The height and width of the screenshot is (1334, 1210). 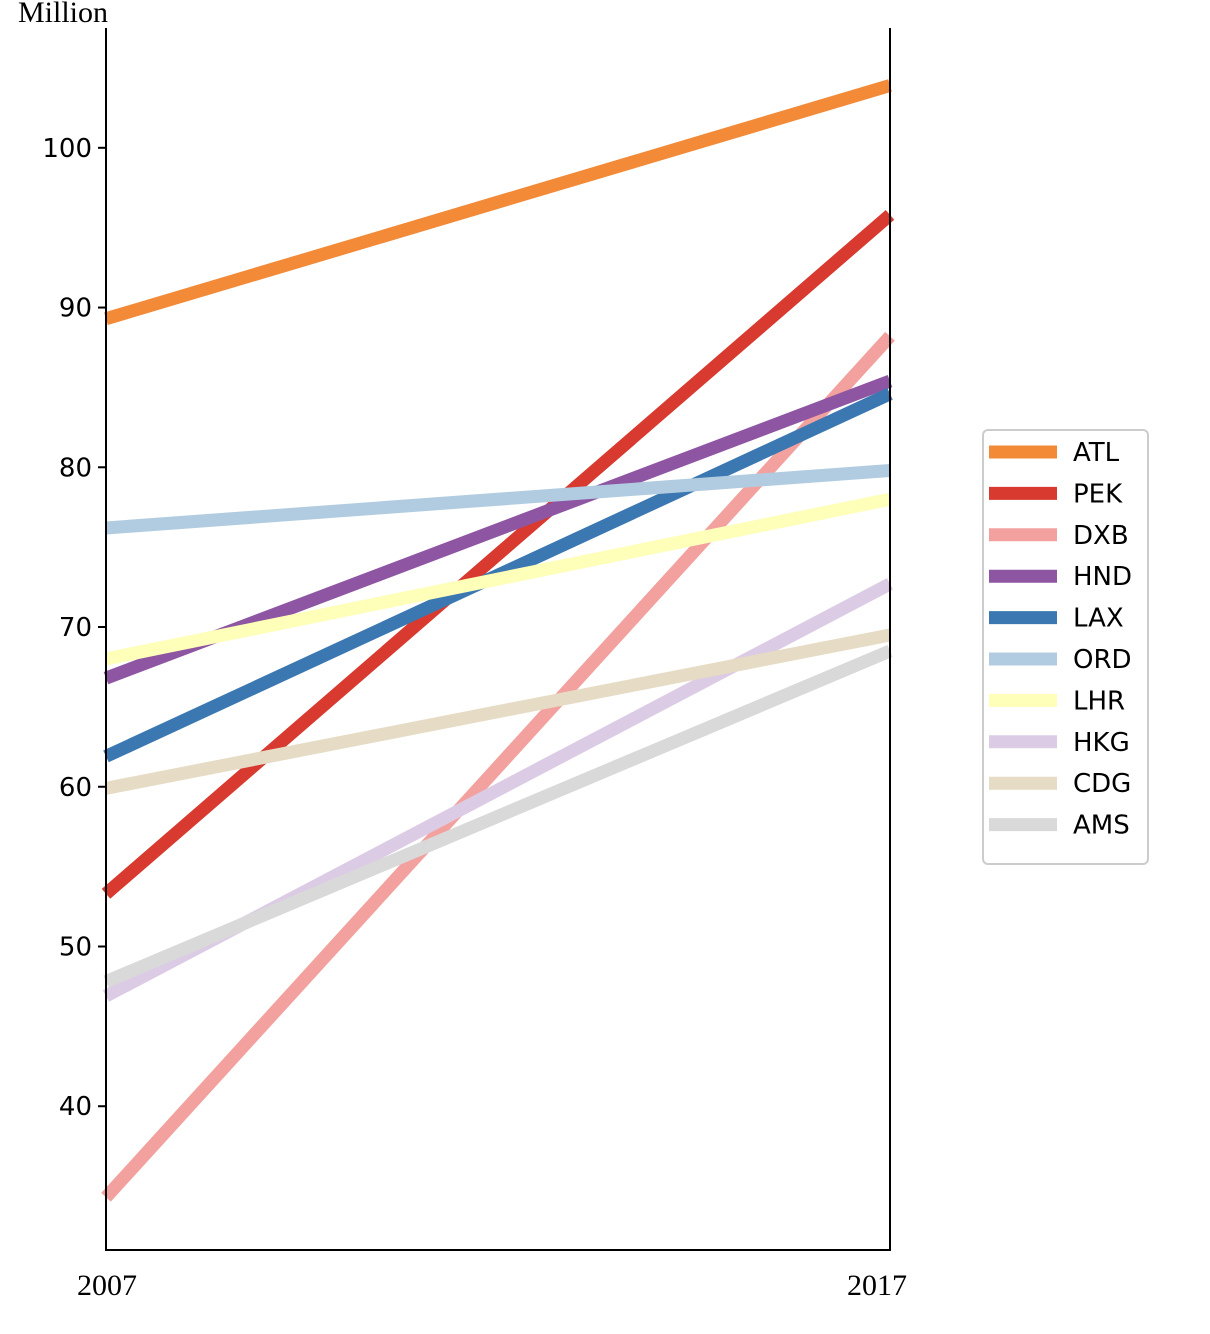 I want to click on series-line-ord, so click(x=498, y=499).